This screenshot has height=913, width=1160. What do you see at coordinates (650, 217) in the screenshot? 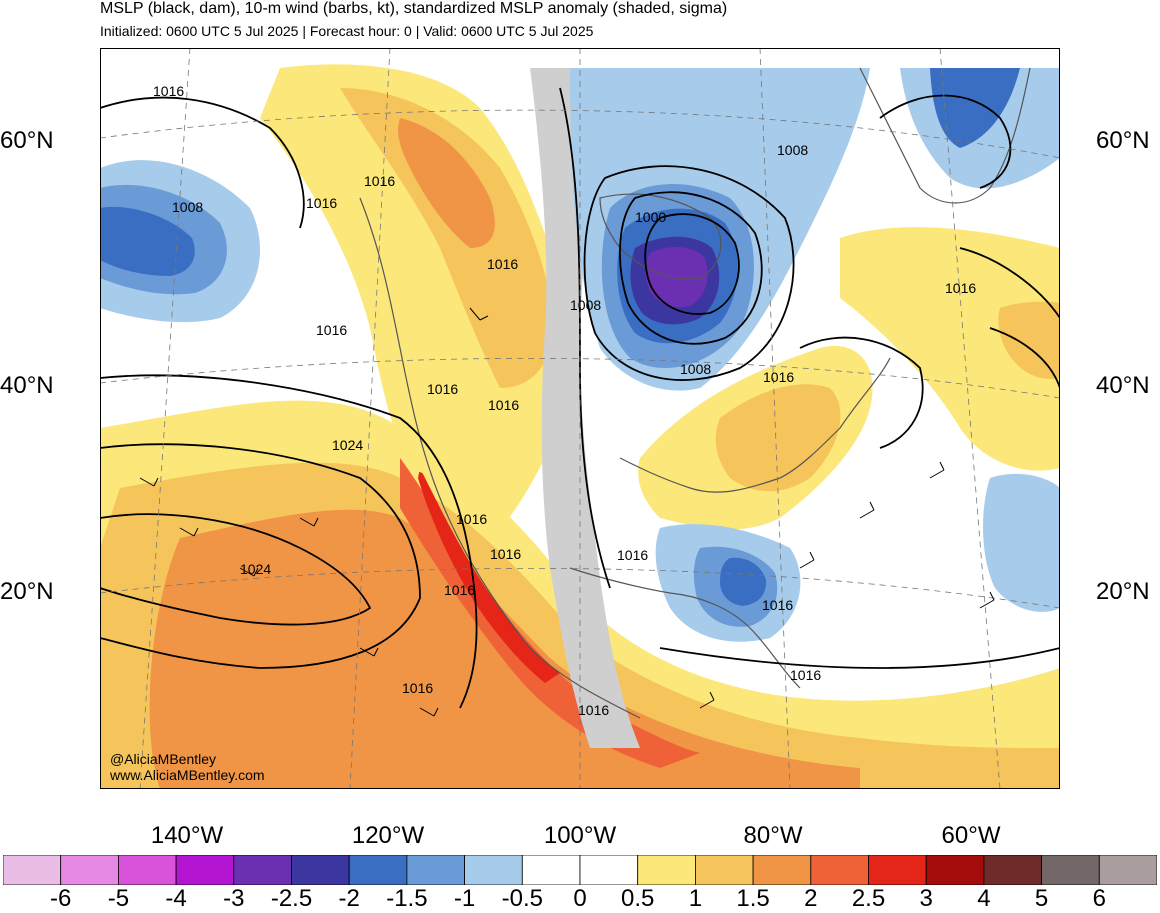
I see `pressure-label: 1000` at bounding box center [650, 217].